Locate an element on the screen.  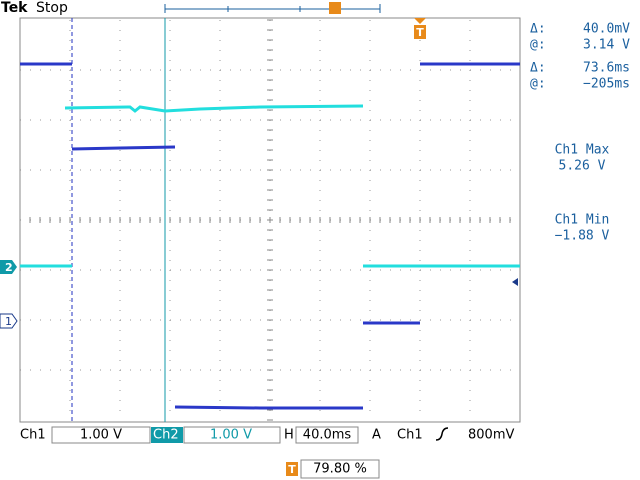
measurement-value: −1.88 V is located at coordinates (582, 236).